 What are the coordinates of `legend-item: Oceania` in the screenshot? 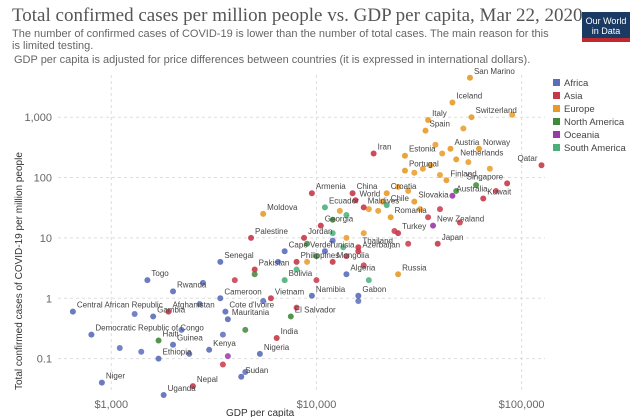 It's located at (582, 135).